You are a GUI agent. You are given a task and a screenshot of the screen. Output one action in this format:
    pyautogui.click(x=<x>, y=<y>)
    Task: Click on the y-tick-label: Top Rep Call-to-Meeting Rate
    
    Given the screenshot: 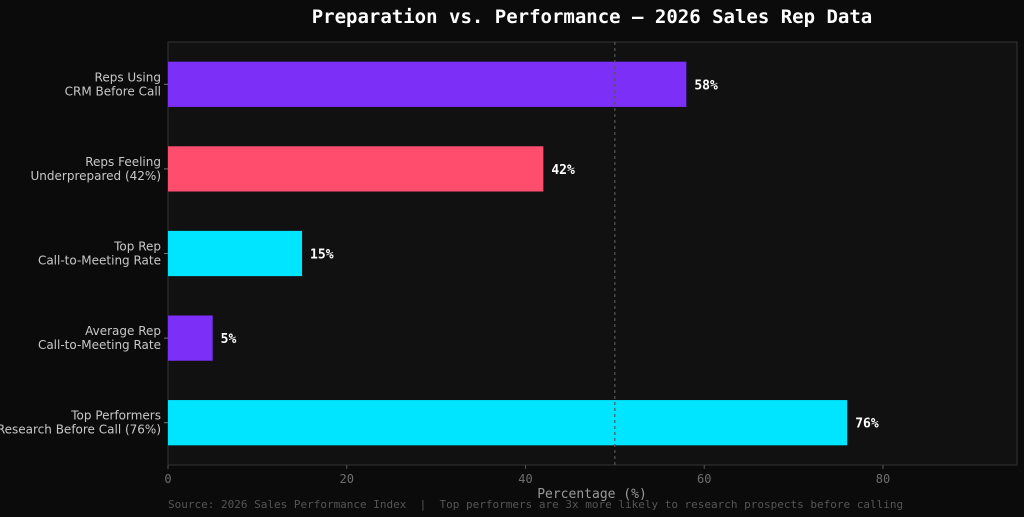 What is the action you would take?
    pyautogui.click(x=99, y=254)
    